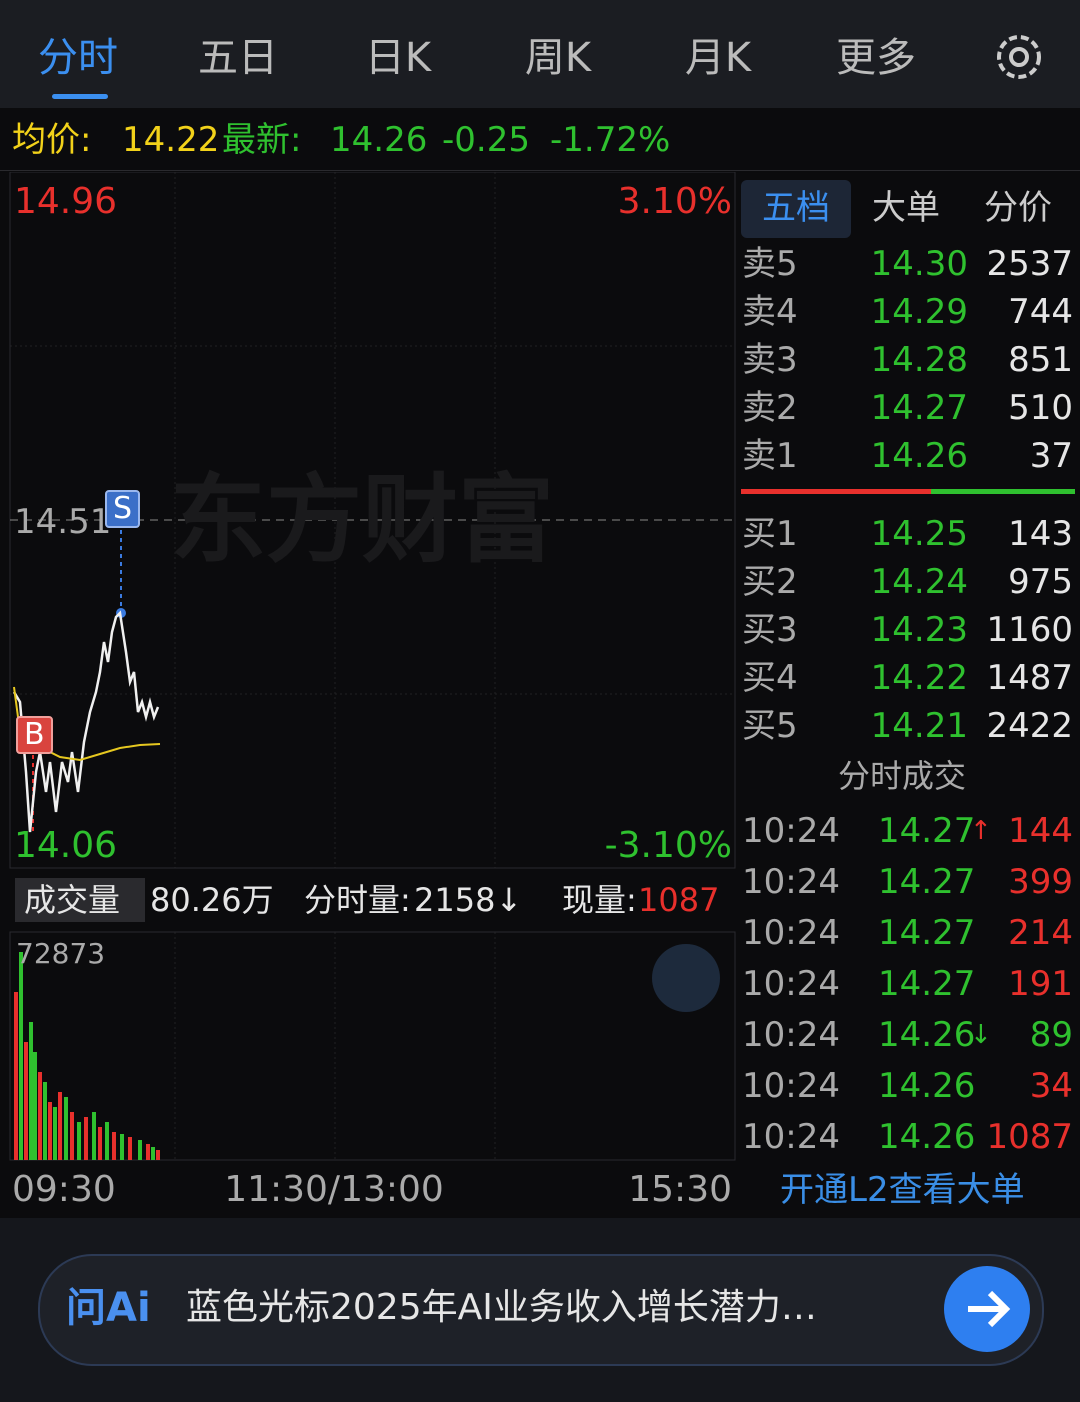 This screenshot has width=1080, height=1402. What do you see at coordinates (61, 953) in the screenshot?
I see `volume-max: 72873` at bounding box center [61, 953].